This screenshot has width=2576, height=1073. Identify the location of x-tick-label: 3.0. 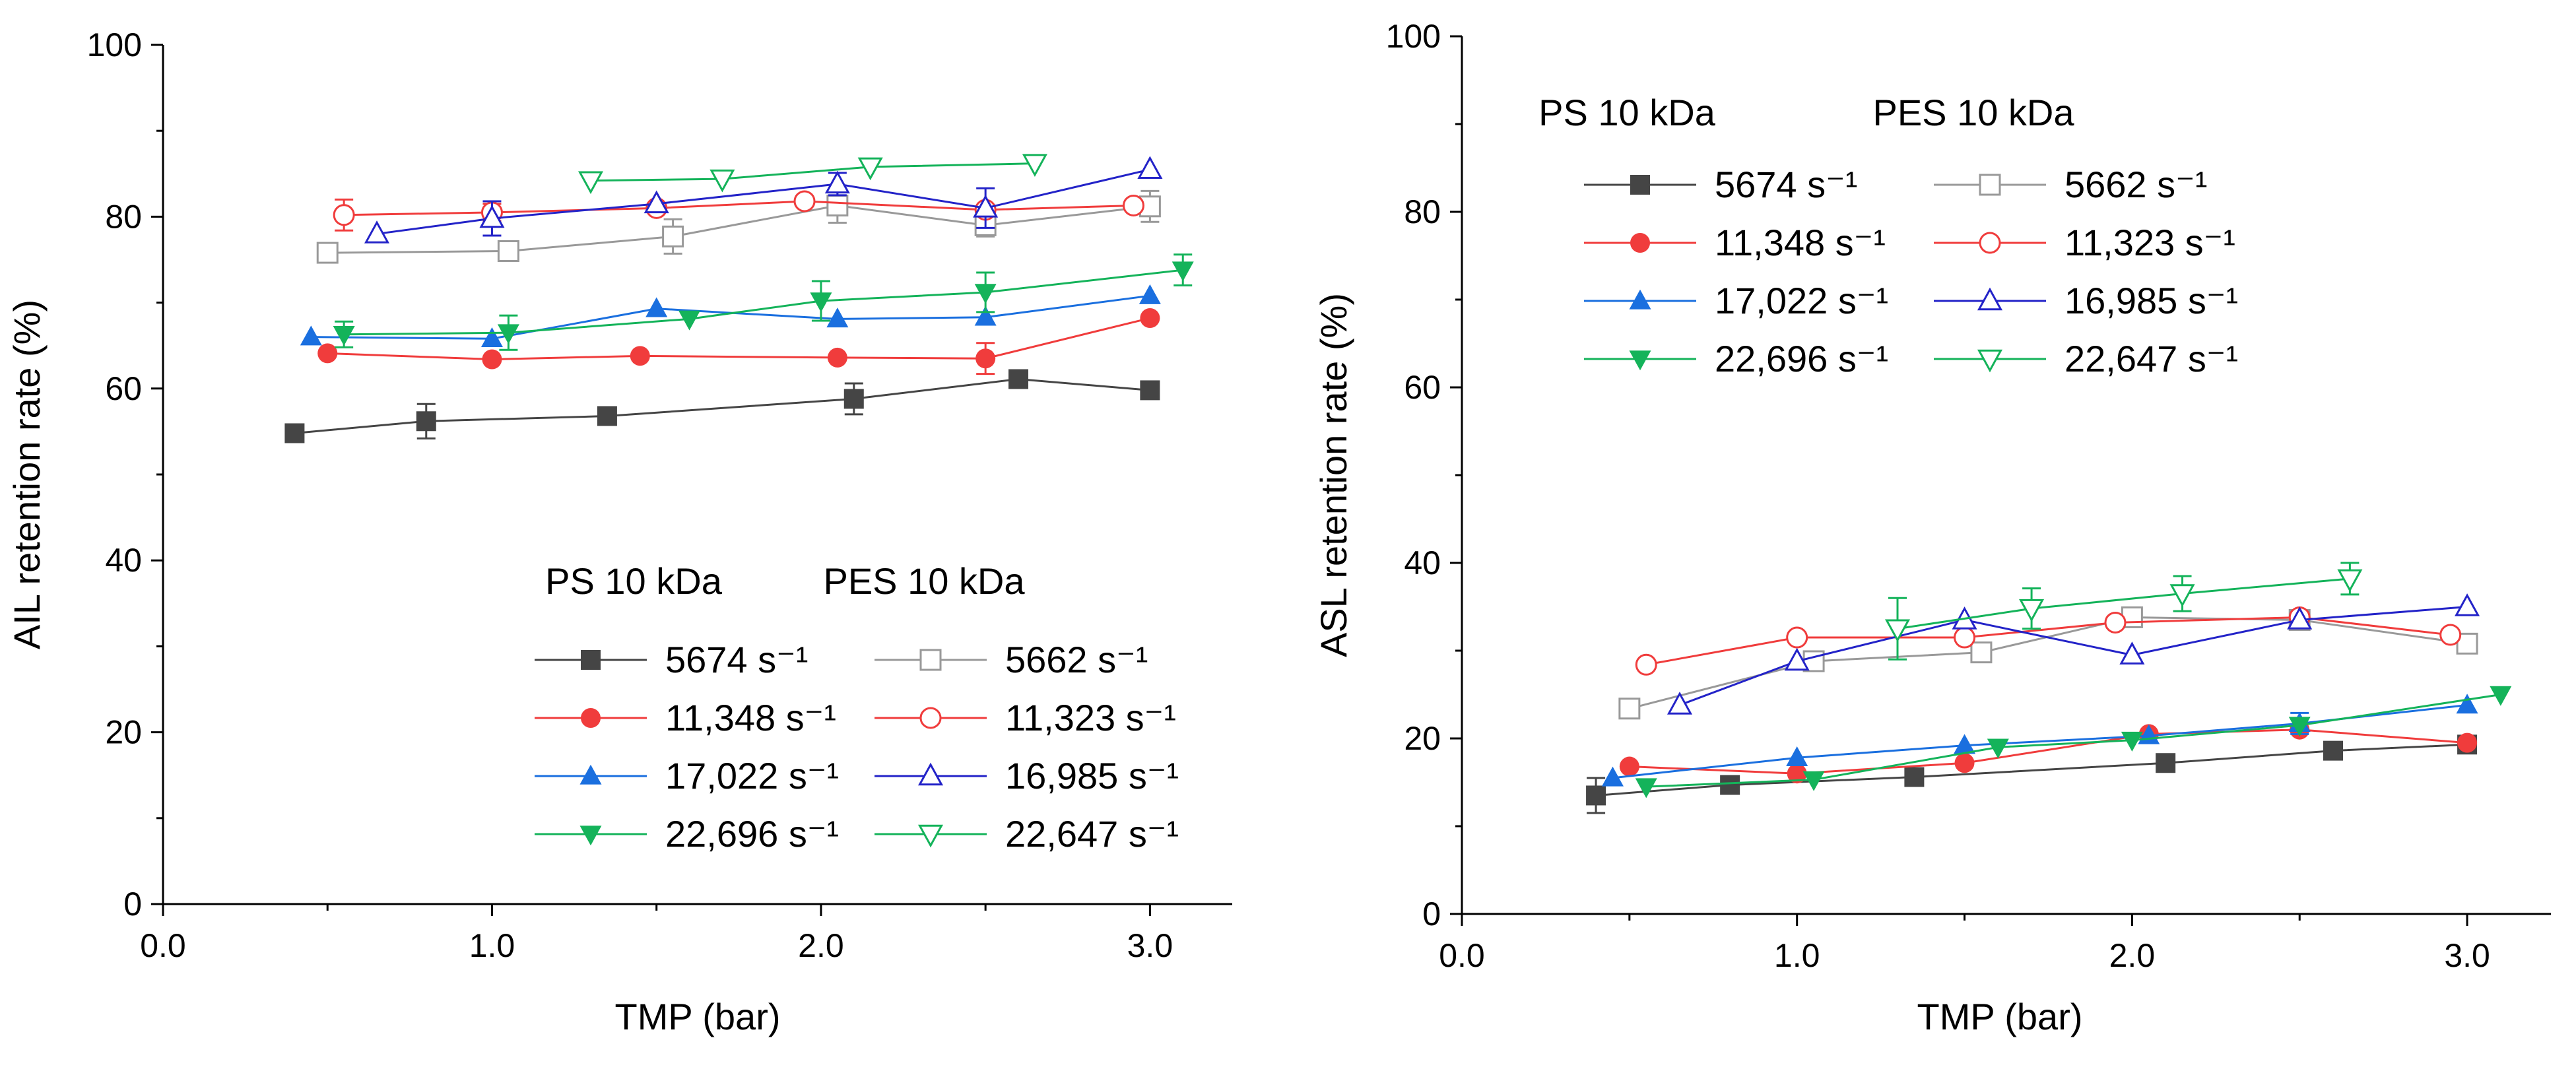
(1150, 946).